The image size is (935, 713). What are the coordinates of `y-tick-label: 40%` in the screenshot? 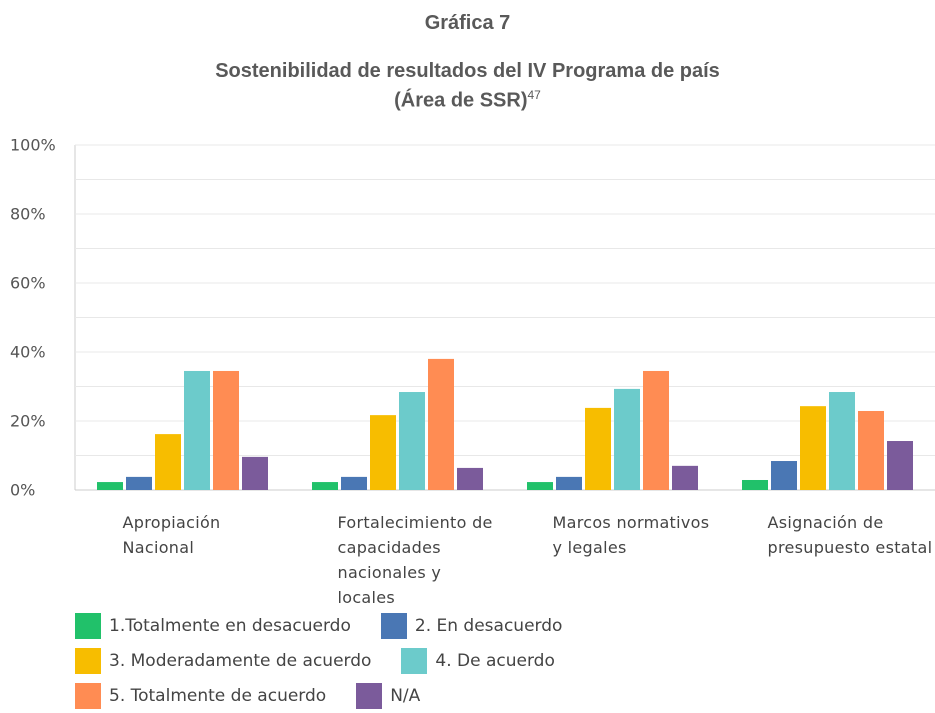 It's located at (28, 352).